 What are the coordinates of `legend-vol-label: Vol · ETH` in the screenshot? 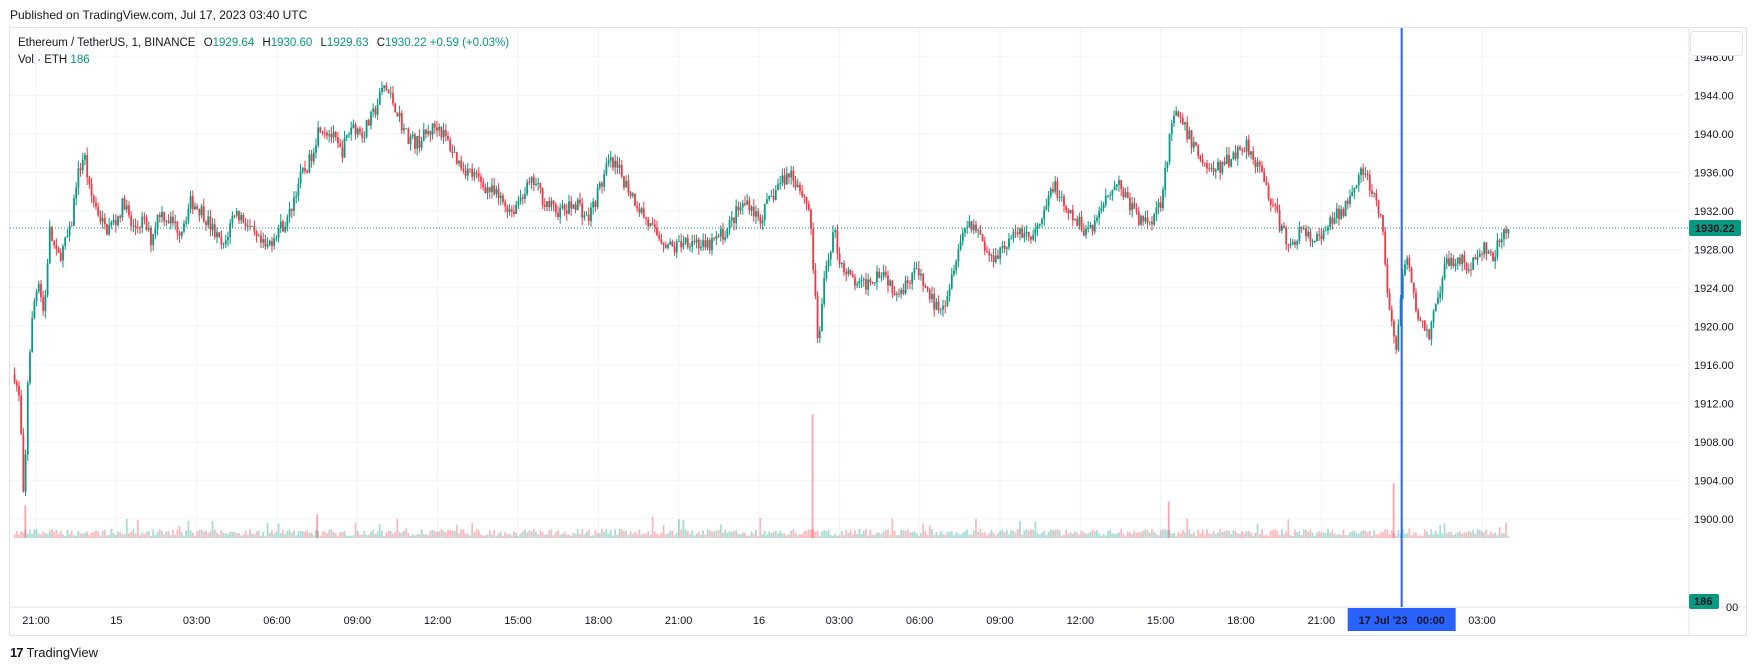 It's located at (43, 60).